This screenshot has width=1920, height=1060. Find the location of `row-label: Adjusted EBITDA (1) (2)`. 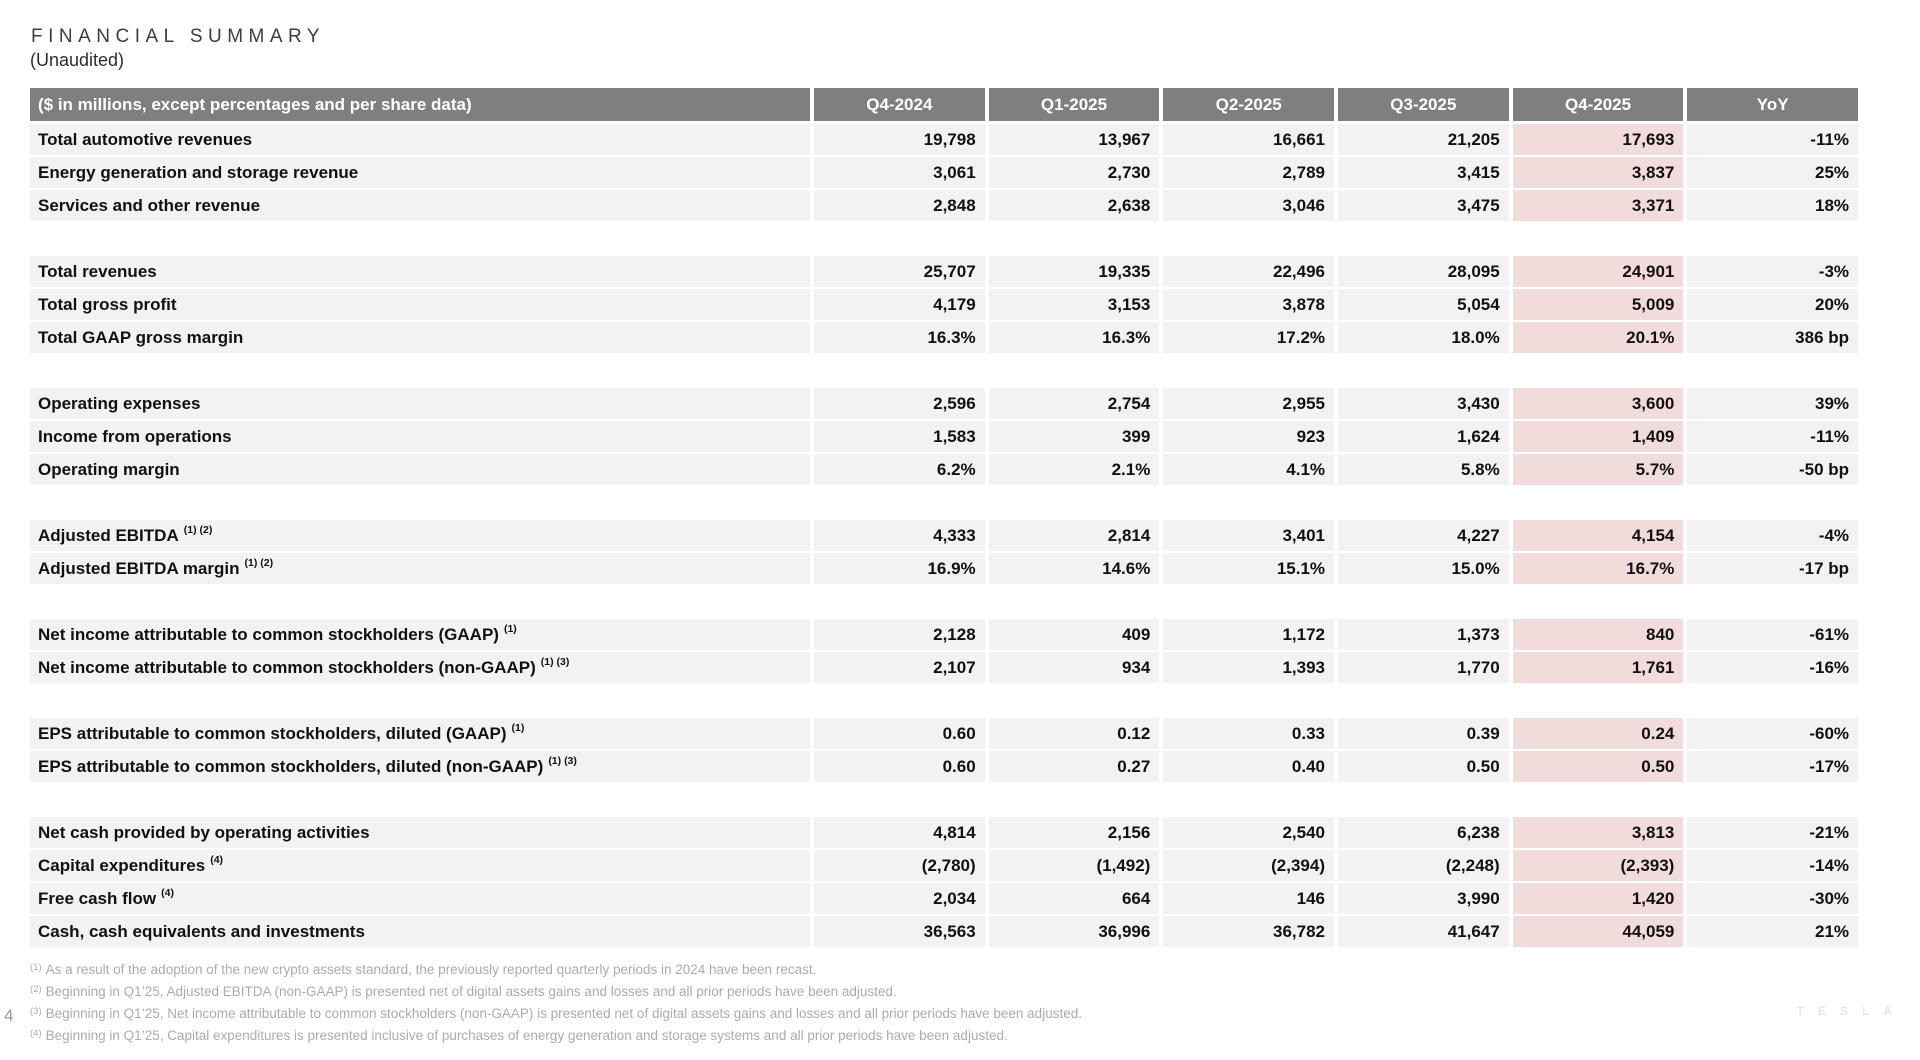

row-label: Adjusted EBITDA (1) (2) is located at coordinates (420, 535).